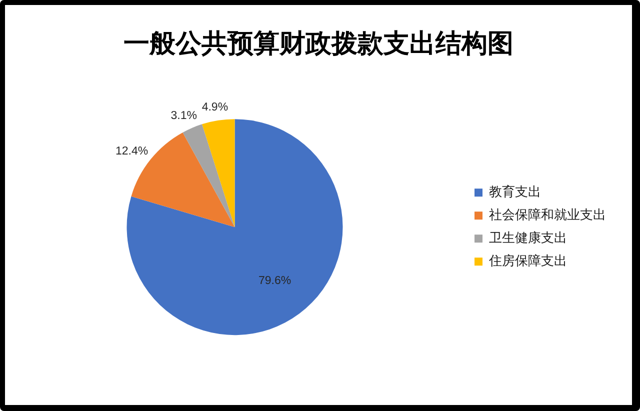 The height and width of the screenshot is (411, 640). What do you see at coordinates (528, 238) in the screenshot?
I see `legend-label: 卫生健康支出` at bounding box center [528, 238].